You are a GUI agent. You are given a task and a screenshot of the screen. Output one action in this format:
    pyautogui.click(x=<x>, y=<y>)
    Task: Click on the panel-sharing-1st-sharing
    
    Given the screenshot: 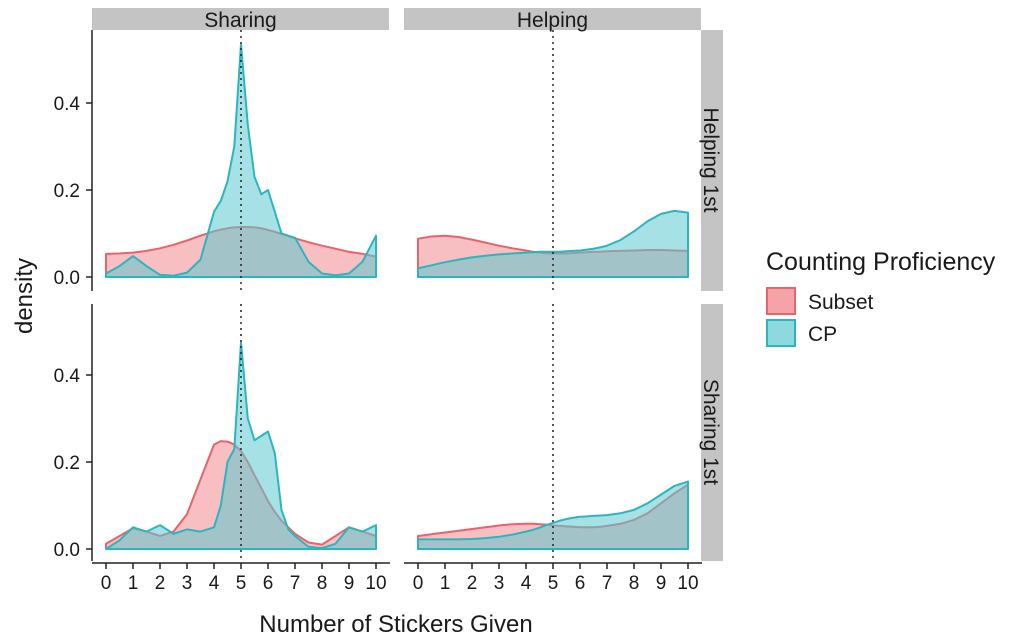 What is the action you would take?
    pyautogui.click(x=241, y=432)
    